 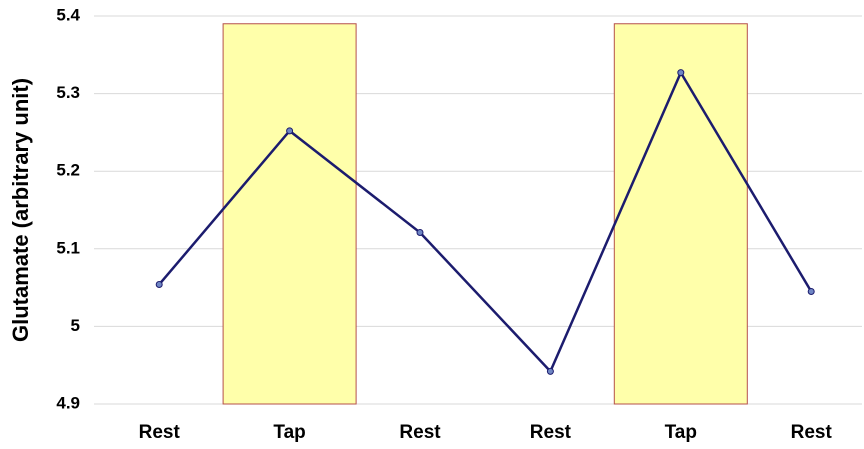 I want to click on y-tick-label: 5.3, so click(x=68, y=92).